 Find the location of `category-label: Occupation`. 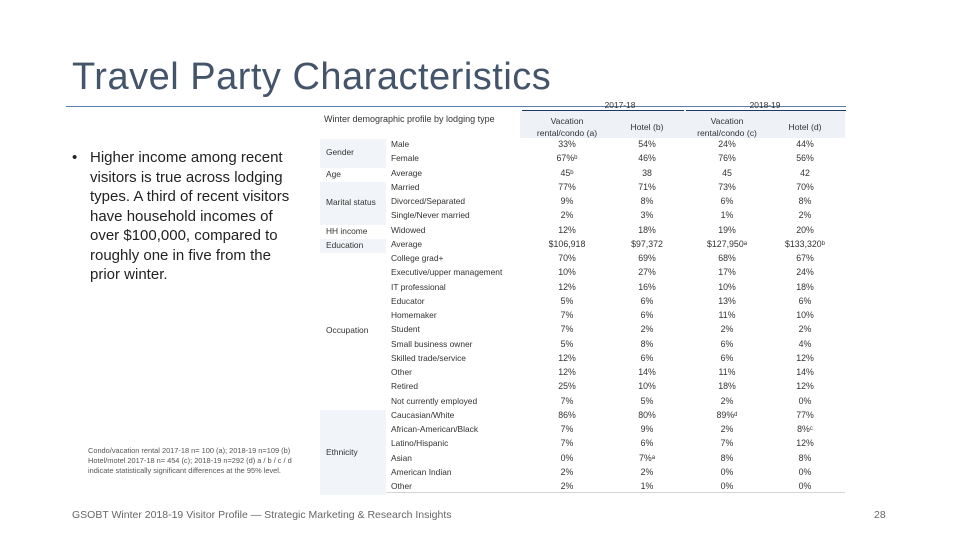

category-label: Occupation is located at coordinates (347, 330).